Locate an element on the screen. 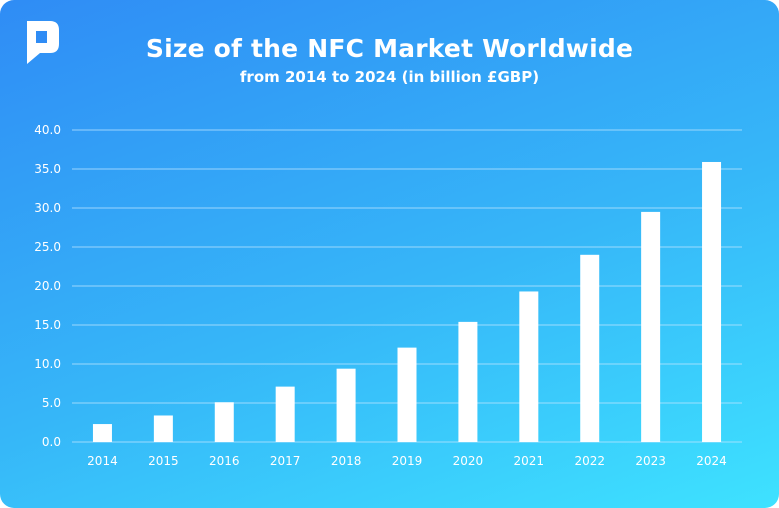  y-axis-ticks: 0.0 5.0 10.0 15.0 20.0 25.0 30.0 35.0 40.0 is located at coordinates (47, 286).